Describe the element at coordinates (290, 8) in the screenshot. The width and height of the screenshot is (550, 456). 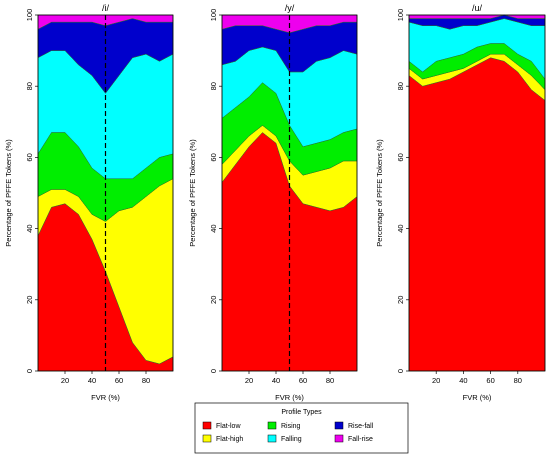
I see `panel-title: /y/` at that location.